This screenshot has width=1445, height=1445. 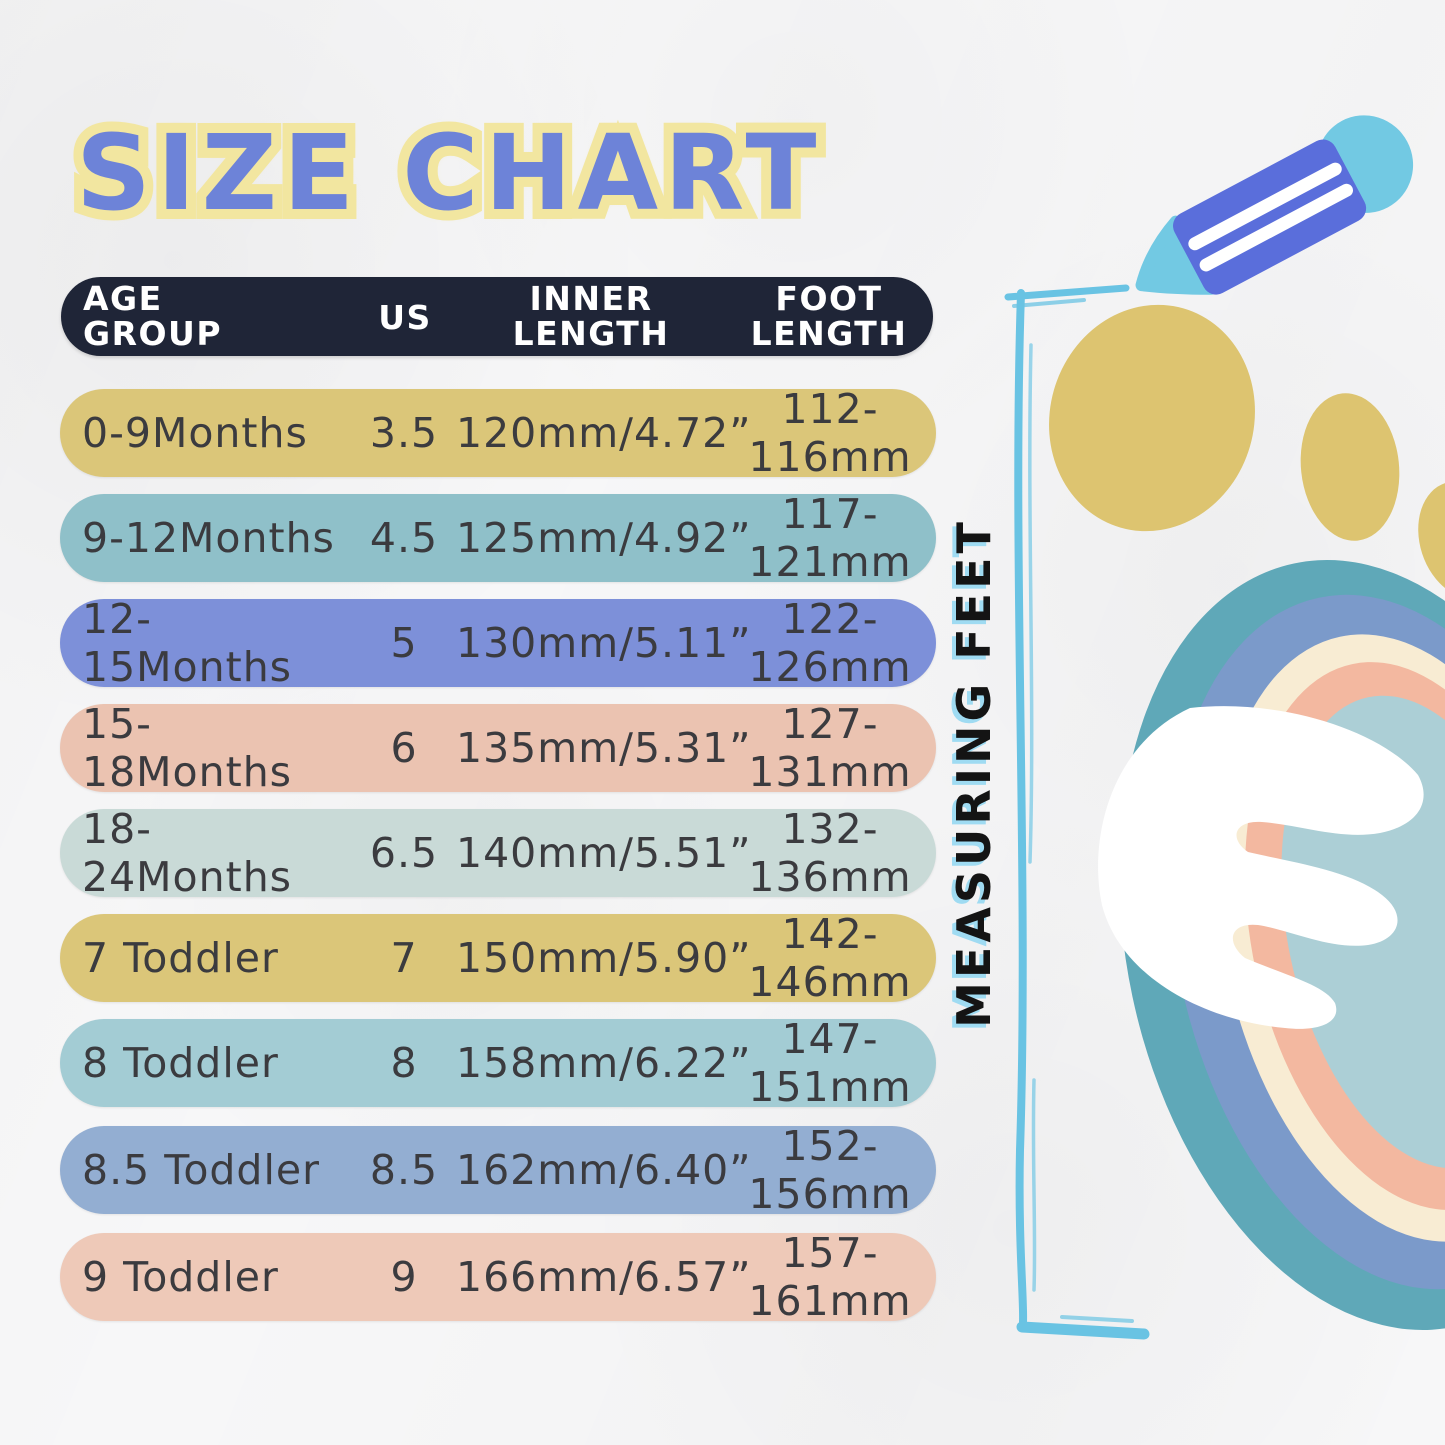 What do you see at coordinates (180, 1277) in the screenshot?
I see `age-group-cell: 9 Toddler` at bounding box center [180, 1277].